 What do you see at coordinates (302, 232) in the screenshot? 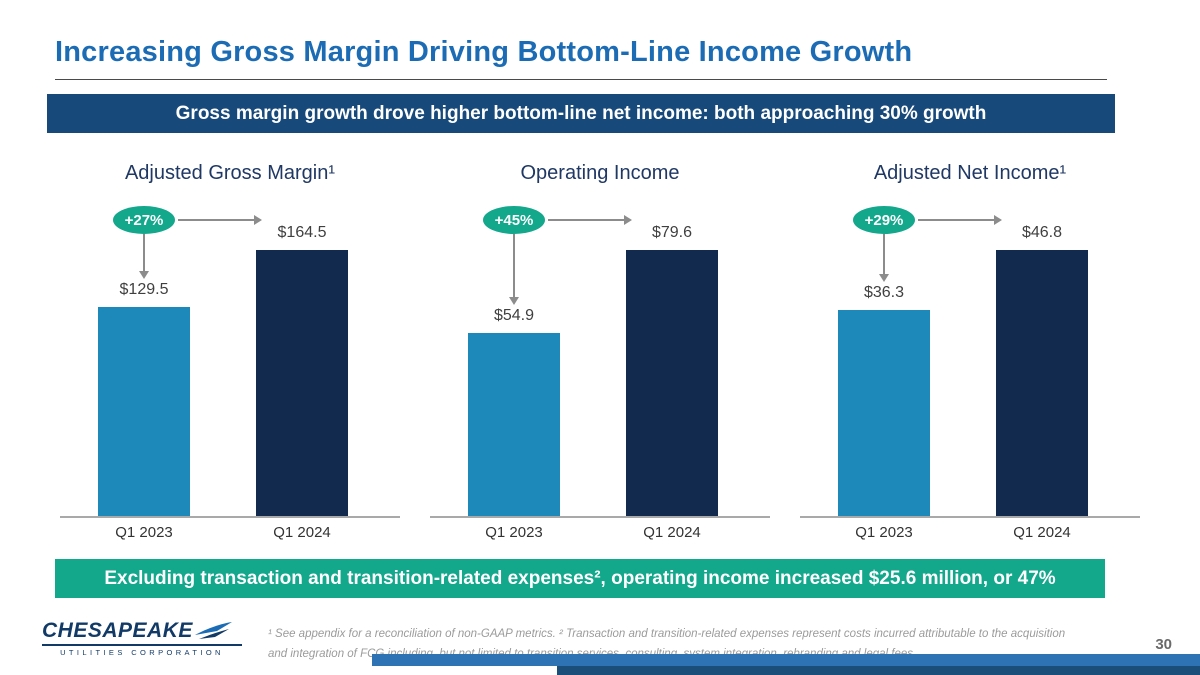
I see `value-label-q1-2024: $164.5` at bounding box center [302, 232].